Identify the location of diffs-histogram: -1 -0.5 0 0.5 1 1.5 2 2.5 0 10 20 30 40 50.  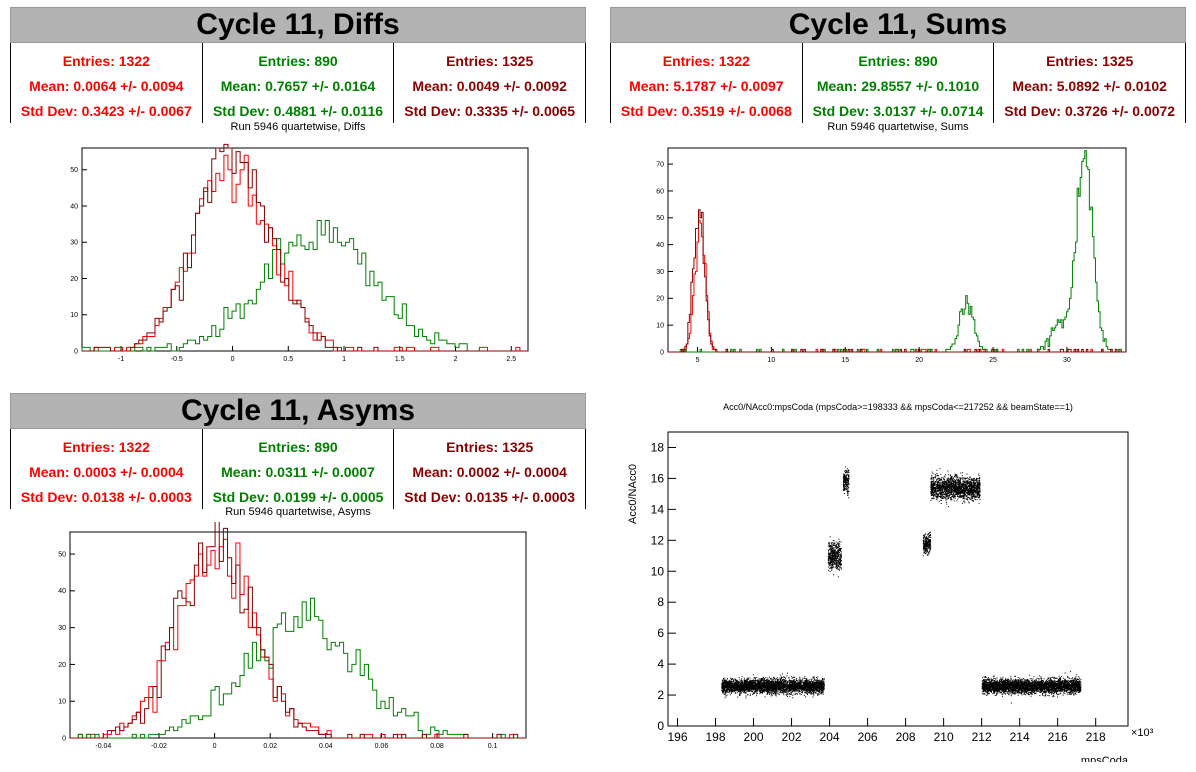
(299, 253).